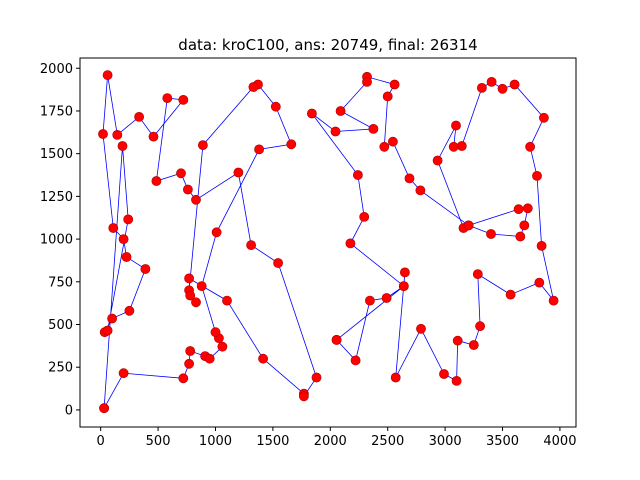 Image resolution: width=640 pixels, height=480 pixels. What do you see at coordinates (559, 441) in the screenshot?
I see `x-tick-label: 4000` at bounding box center [559, 441].